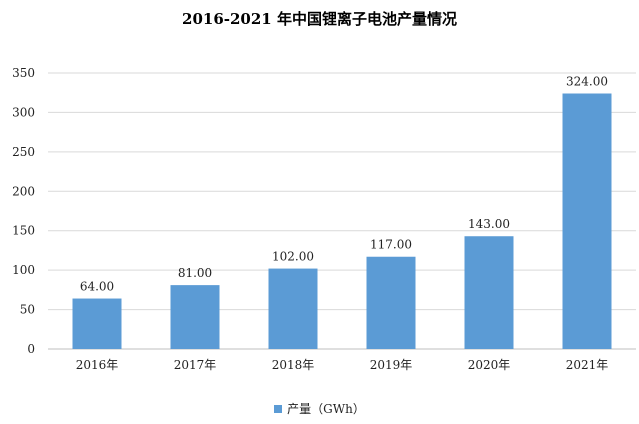 The height and width of the screenshot is (424, 639). What do you see at coordinates (97, 365) in the screenshot?
I see `x-tick-label: 2016年` at bounding box center [97, 365].